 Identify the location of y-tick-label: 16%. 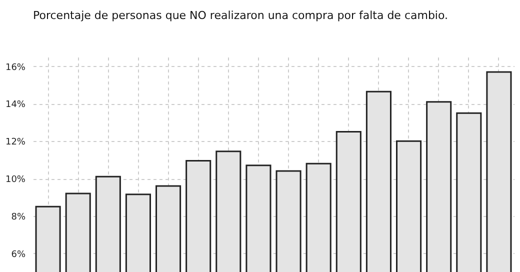
(15, 67).